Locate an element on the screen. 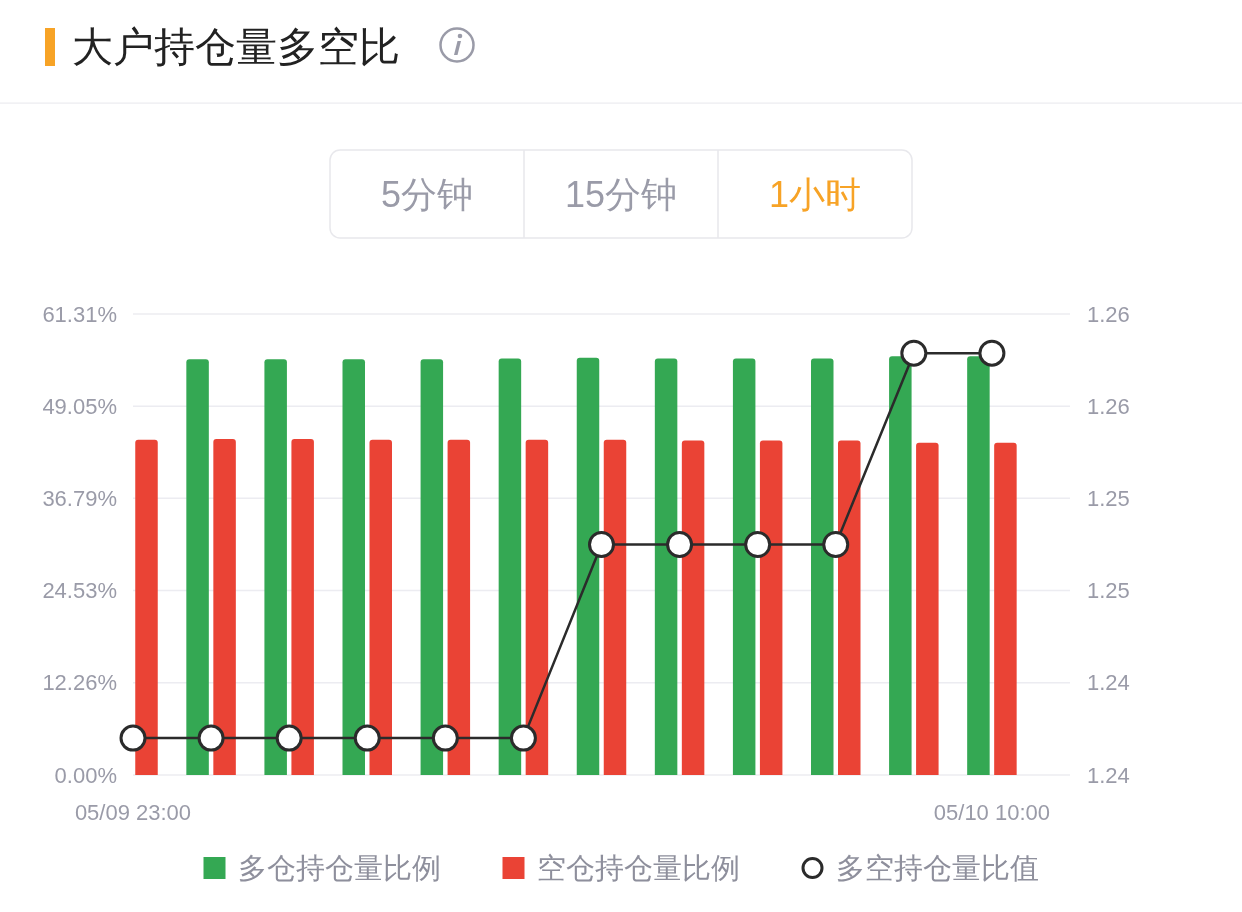 This screenshot has width=1242, height=912. y-tick-label: 61.31% is located at coordinates (79, 314).